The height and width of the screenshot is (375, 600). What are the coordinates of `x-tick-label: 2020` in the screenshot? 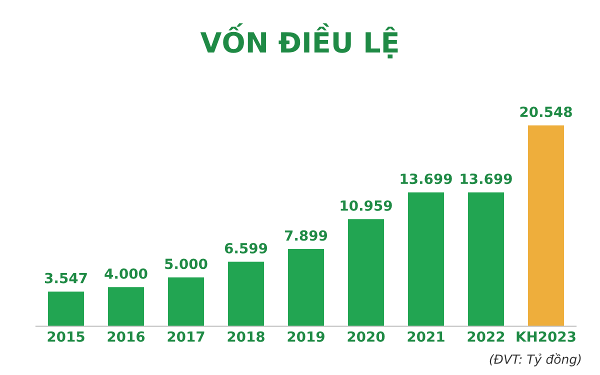 It's located at (366, 336).